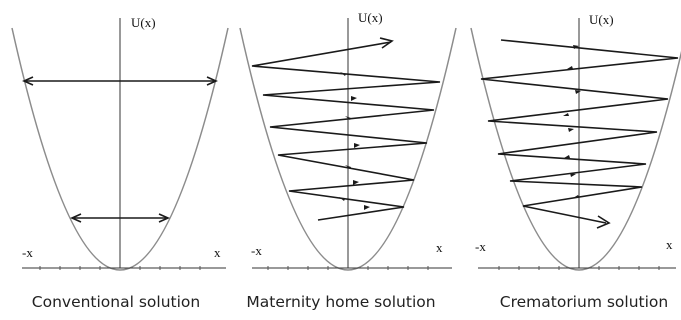 This screenshot has height=320, width=681. I want to click on caption-conventional: Conventional solution, so click(116, 302).